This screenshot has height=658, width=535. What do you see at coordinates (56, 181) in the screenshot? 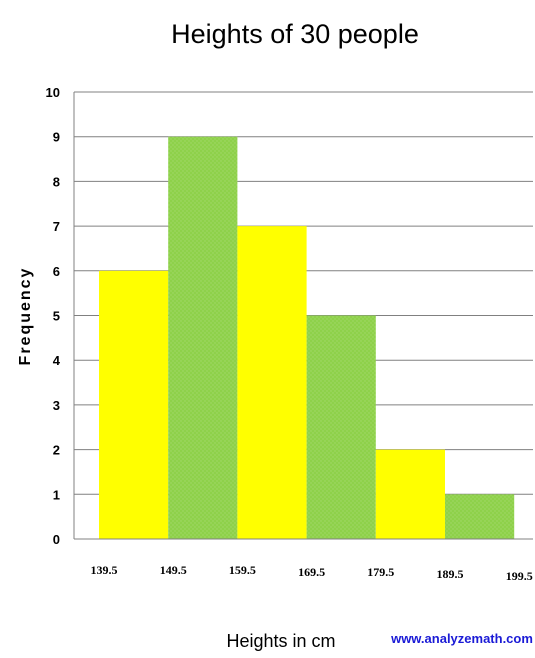
I see `y-tick-label: 8` at bounding box center [56, 181].